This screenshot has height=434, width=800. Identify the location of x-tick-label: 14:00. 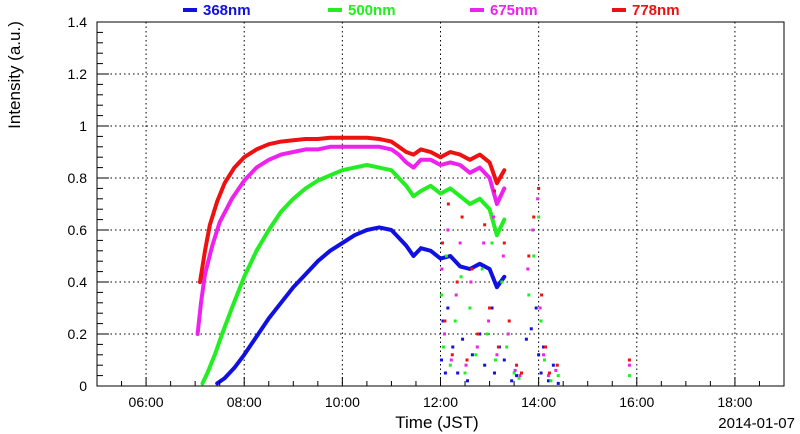
(538, 402).